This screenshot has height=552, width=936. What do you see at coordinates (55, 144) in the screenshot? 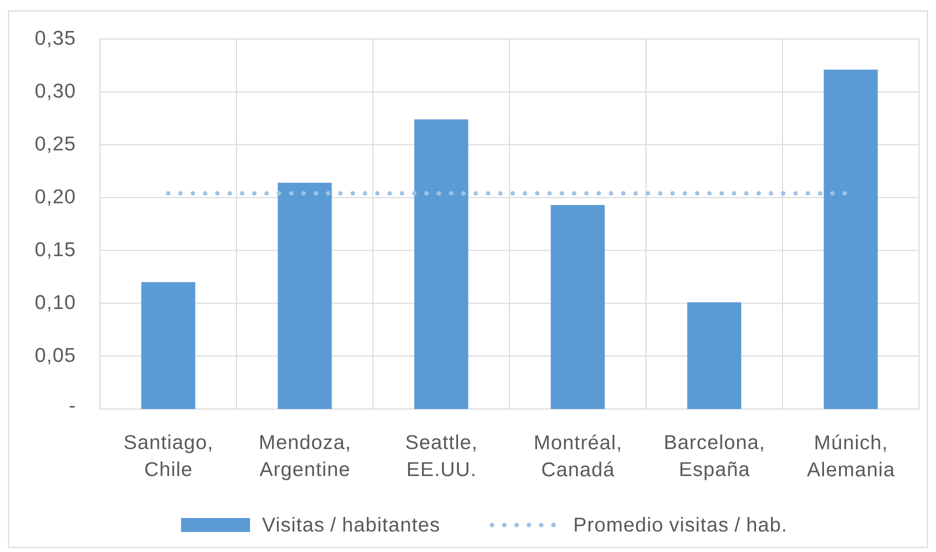
I see `y-tick-label: 0,25` at bounding box center [55, 144].